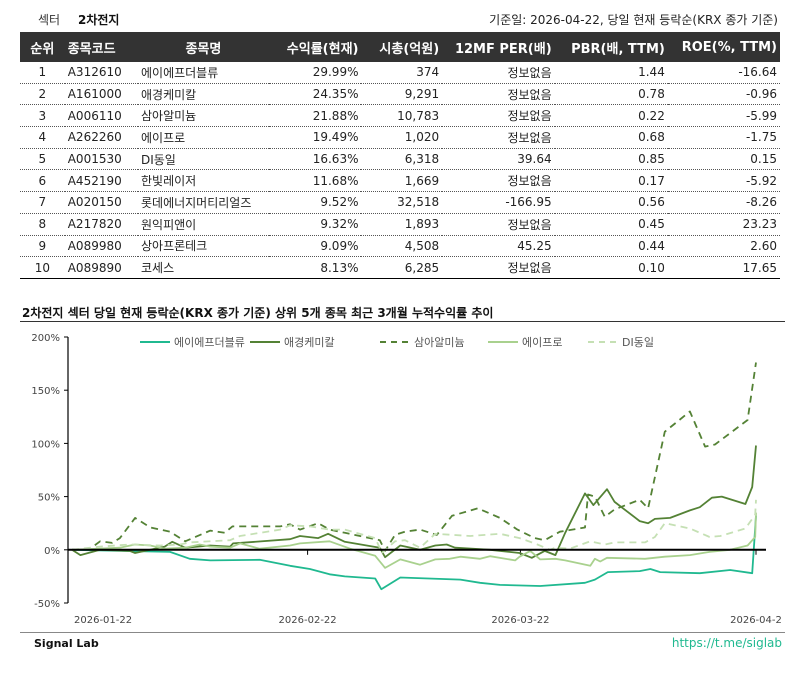  Describe the element at coordinates (315, 73) in the screenshot. I see `return-cell: 29.99%` at that location.